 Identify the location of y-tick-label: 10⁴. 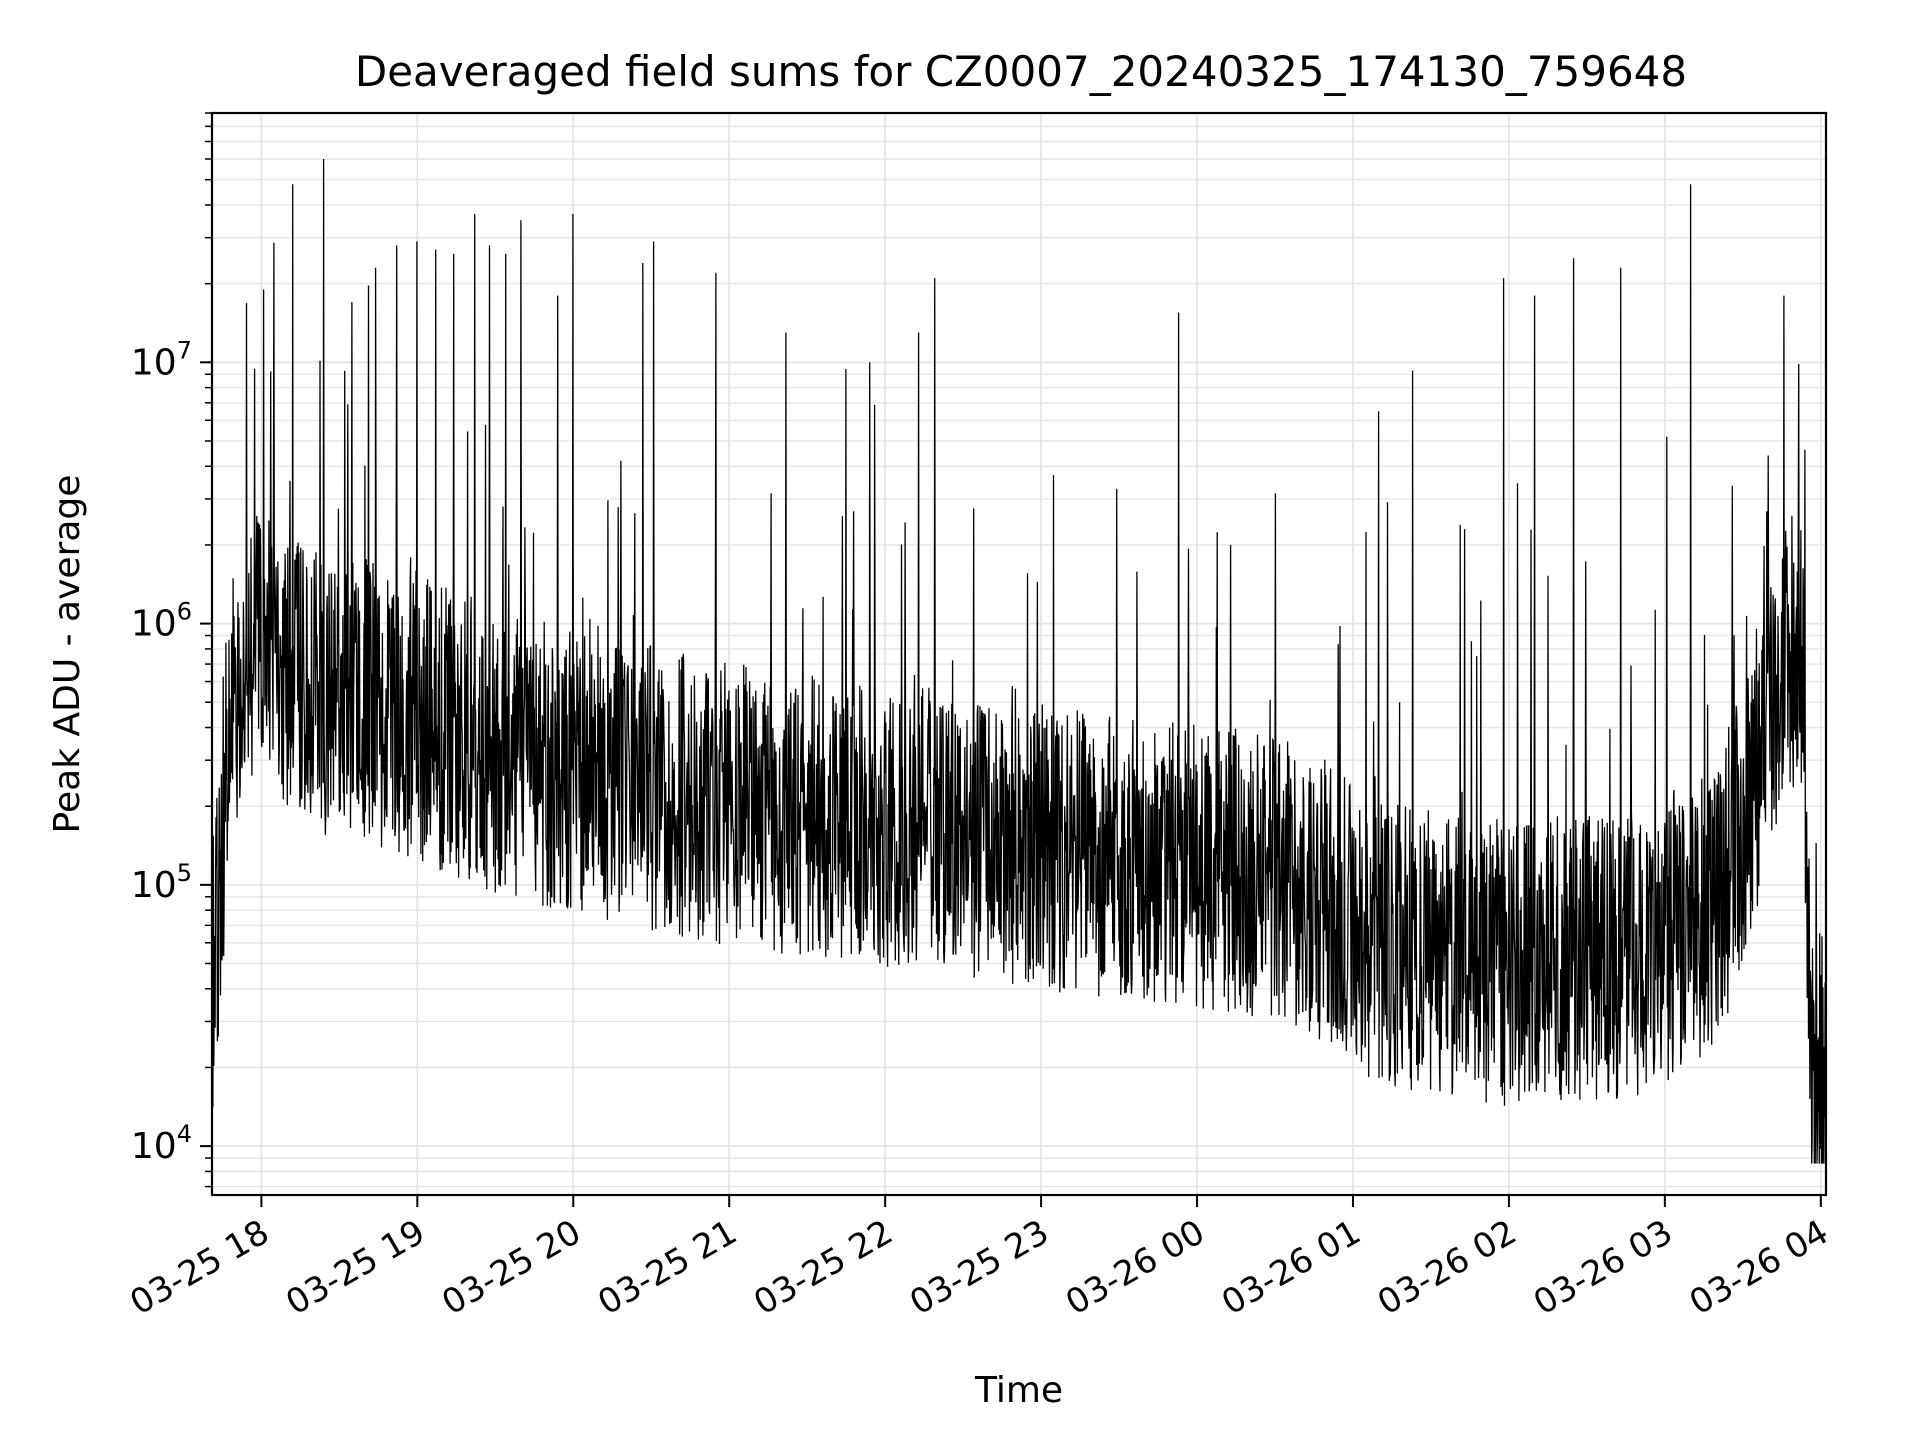
(161, 1143).